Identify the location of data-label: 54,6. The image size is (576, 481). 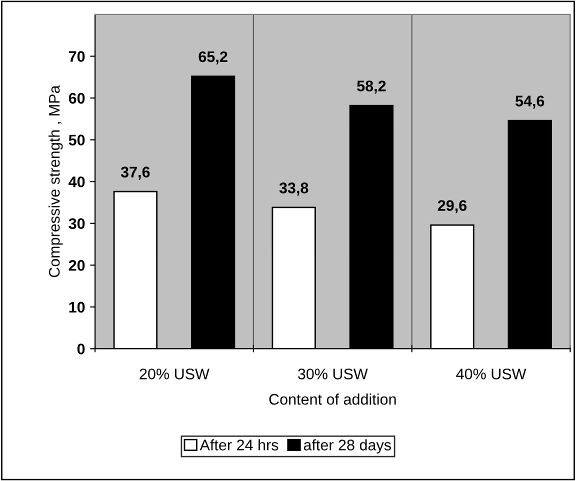
(529, 102).